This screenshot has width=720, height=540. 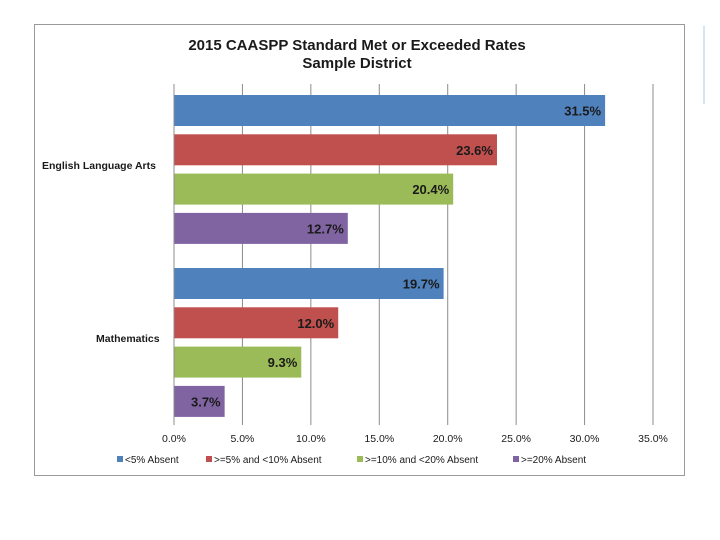 What do you see at coordinates (421, 284) in the screenshot?
I see `data-label: 19.7%` at bounding box center [421, 284].